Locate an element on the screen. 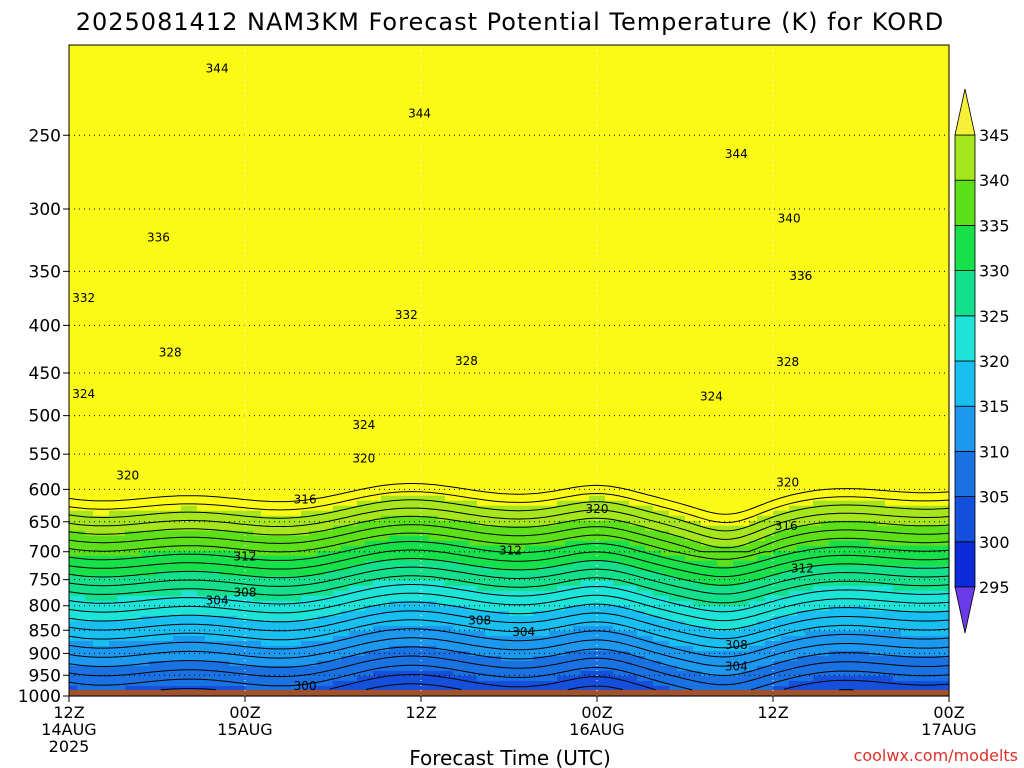 This screenshot has height=768, width=1024. colorbar-top-arrow is located at coordinates (965, 112).